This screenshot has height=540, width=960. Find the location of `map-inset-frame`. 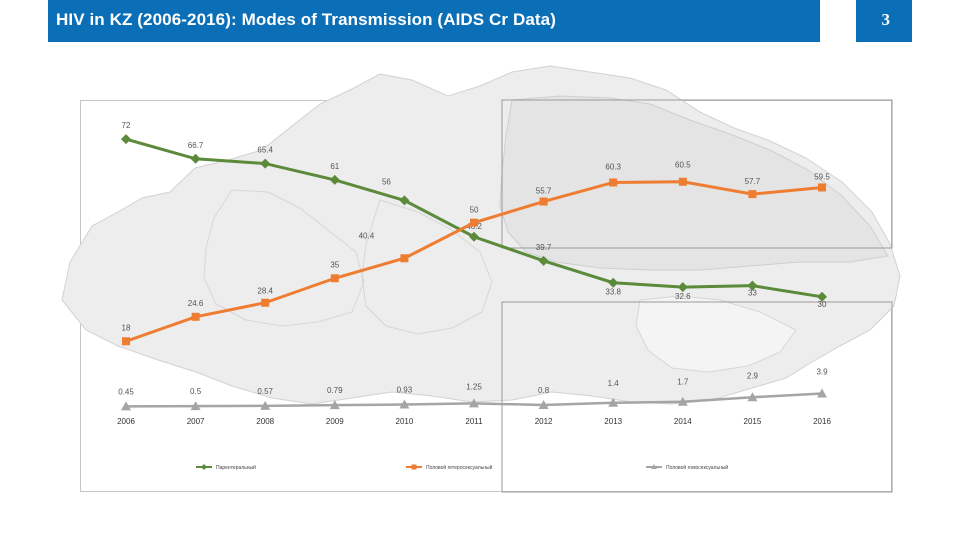

map-inset-frame is located at coordinates (697, 174).